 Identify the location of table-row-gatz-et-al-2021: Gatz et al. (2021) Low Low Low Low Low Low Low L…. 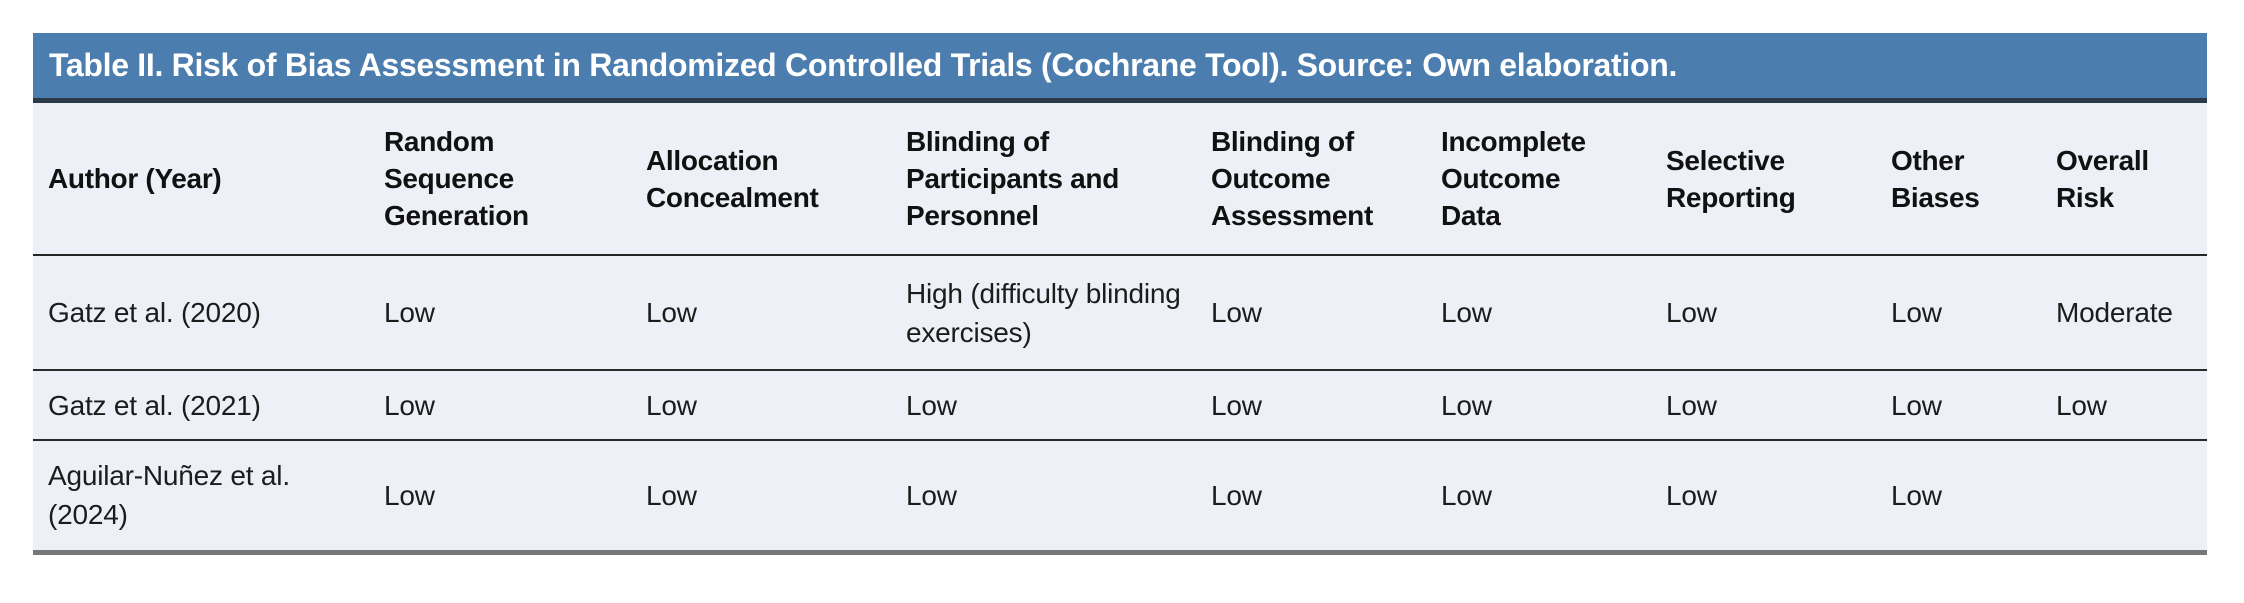
(1120, 405).